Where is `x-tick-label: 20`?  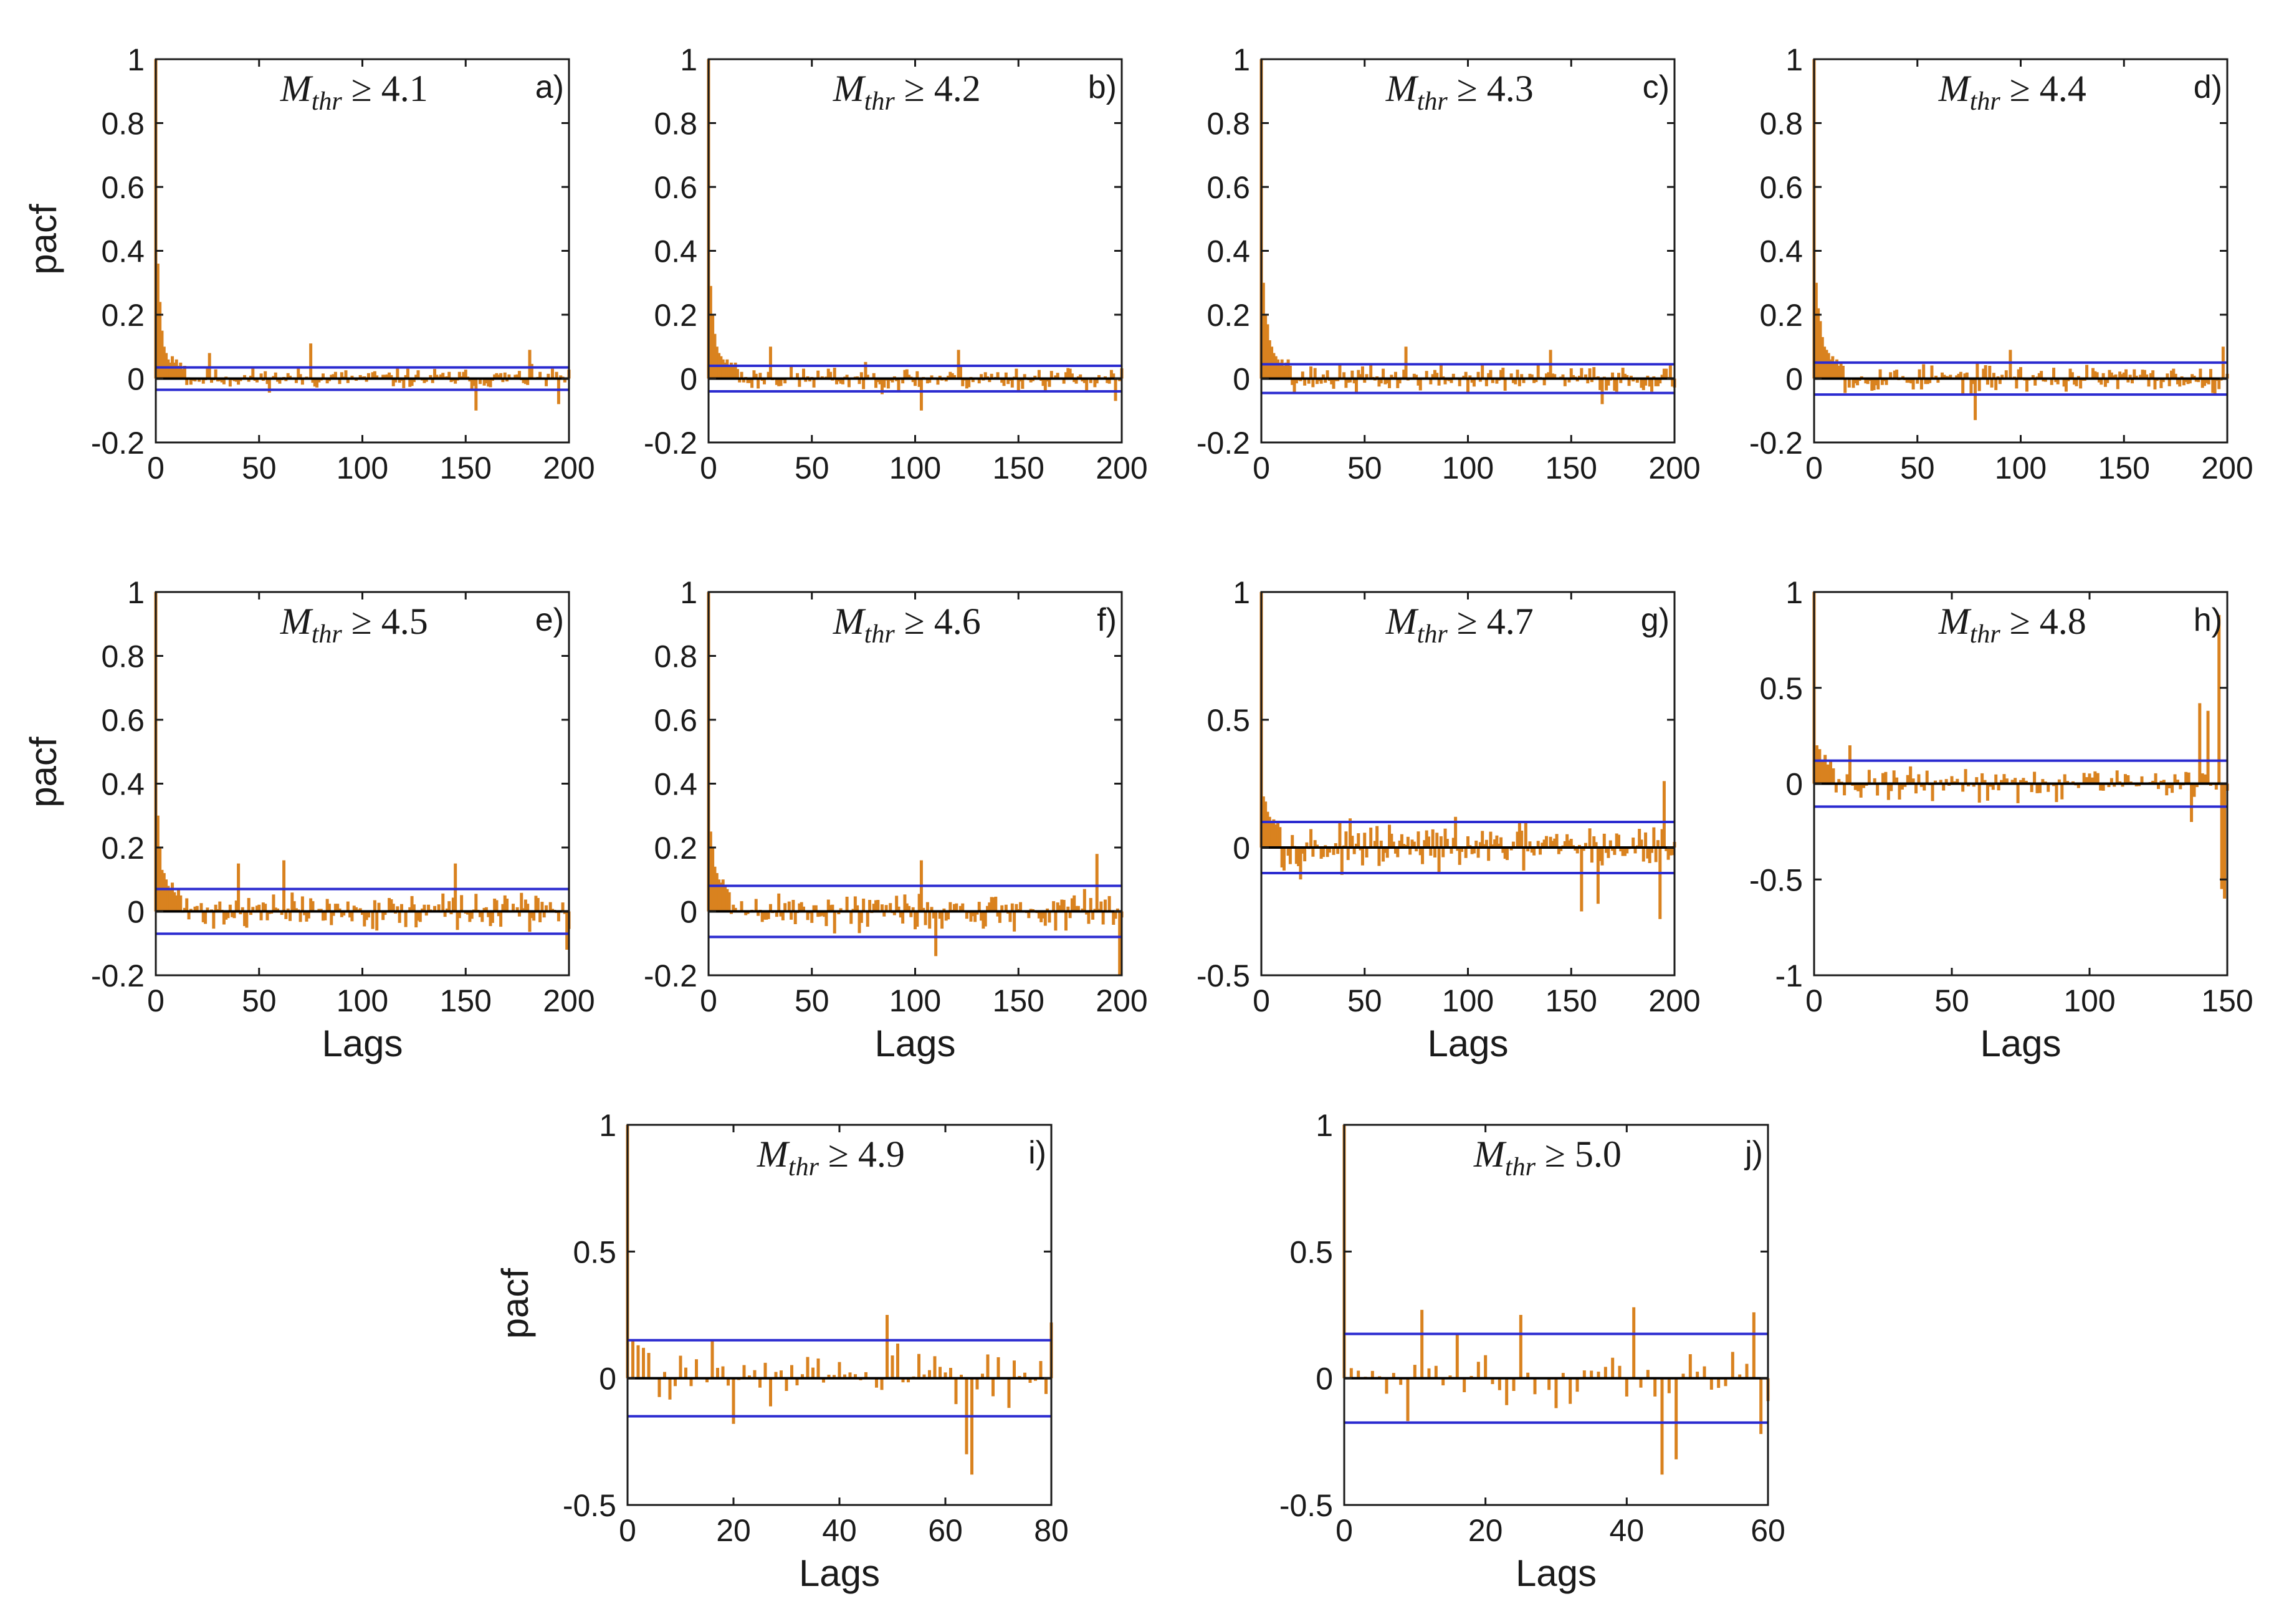
x-tick-label: 20 is located at coordinates (1485, 1531).